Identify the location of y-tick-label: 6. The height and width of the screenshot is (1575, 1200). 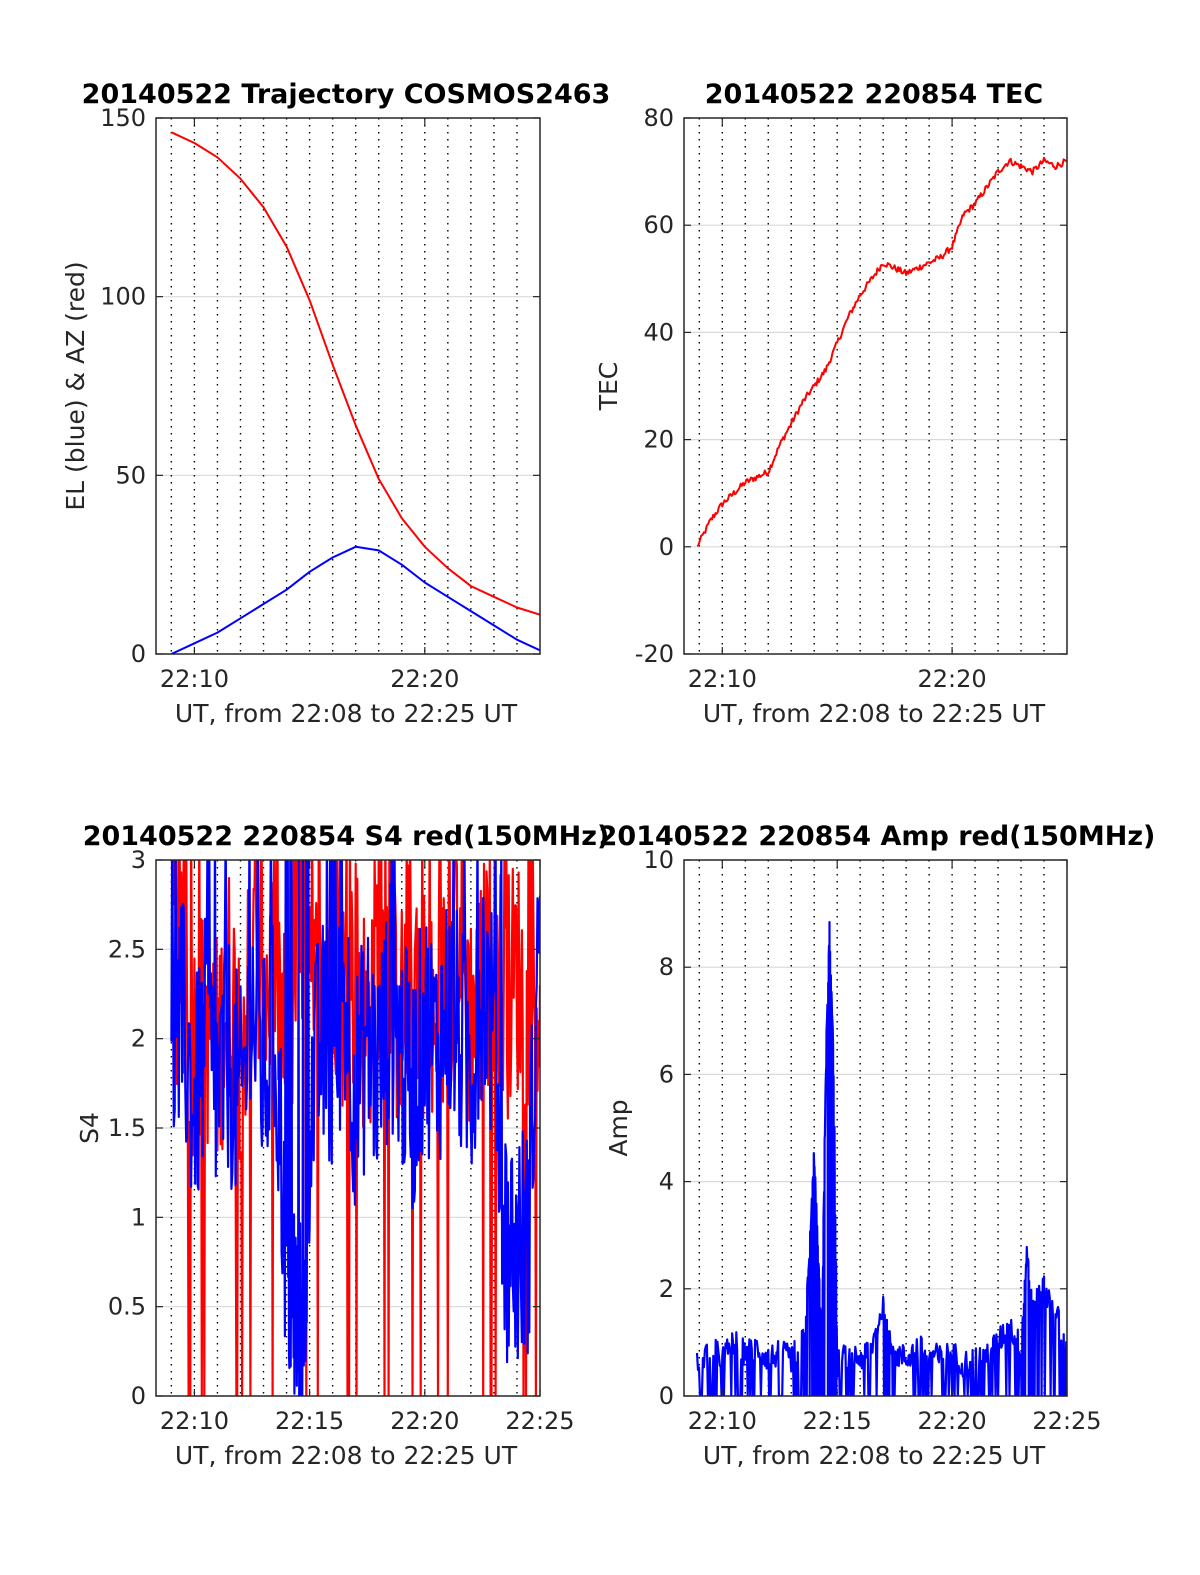
(666, 1074).